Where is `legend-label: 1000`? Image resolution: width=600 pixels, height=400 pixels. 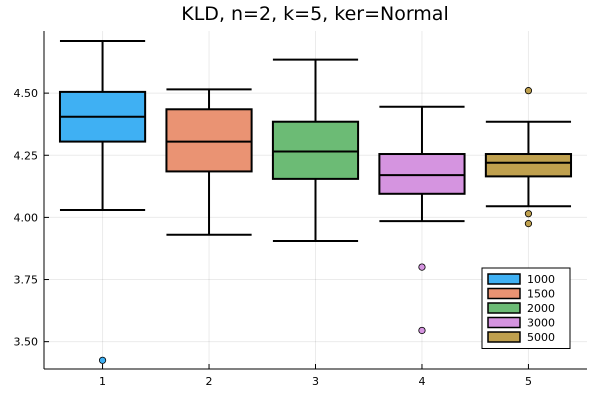
legend-label: 1000 is located at coordinates (541, 279).